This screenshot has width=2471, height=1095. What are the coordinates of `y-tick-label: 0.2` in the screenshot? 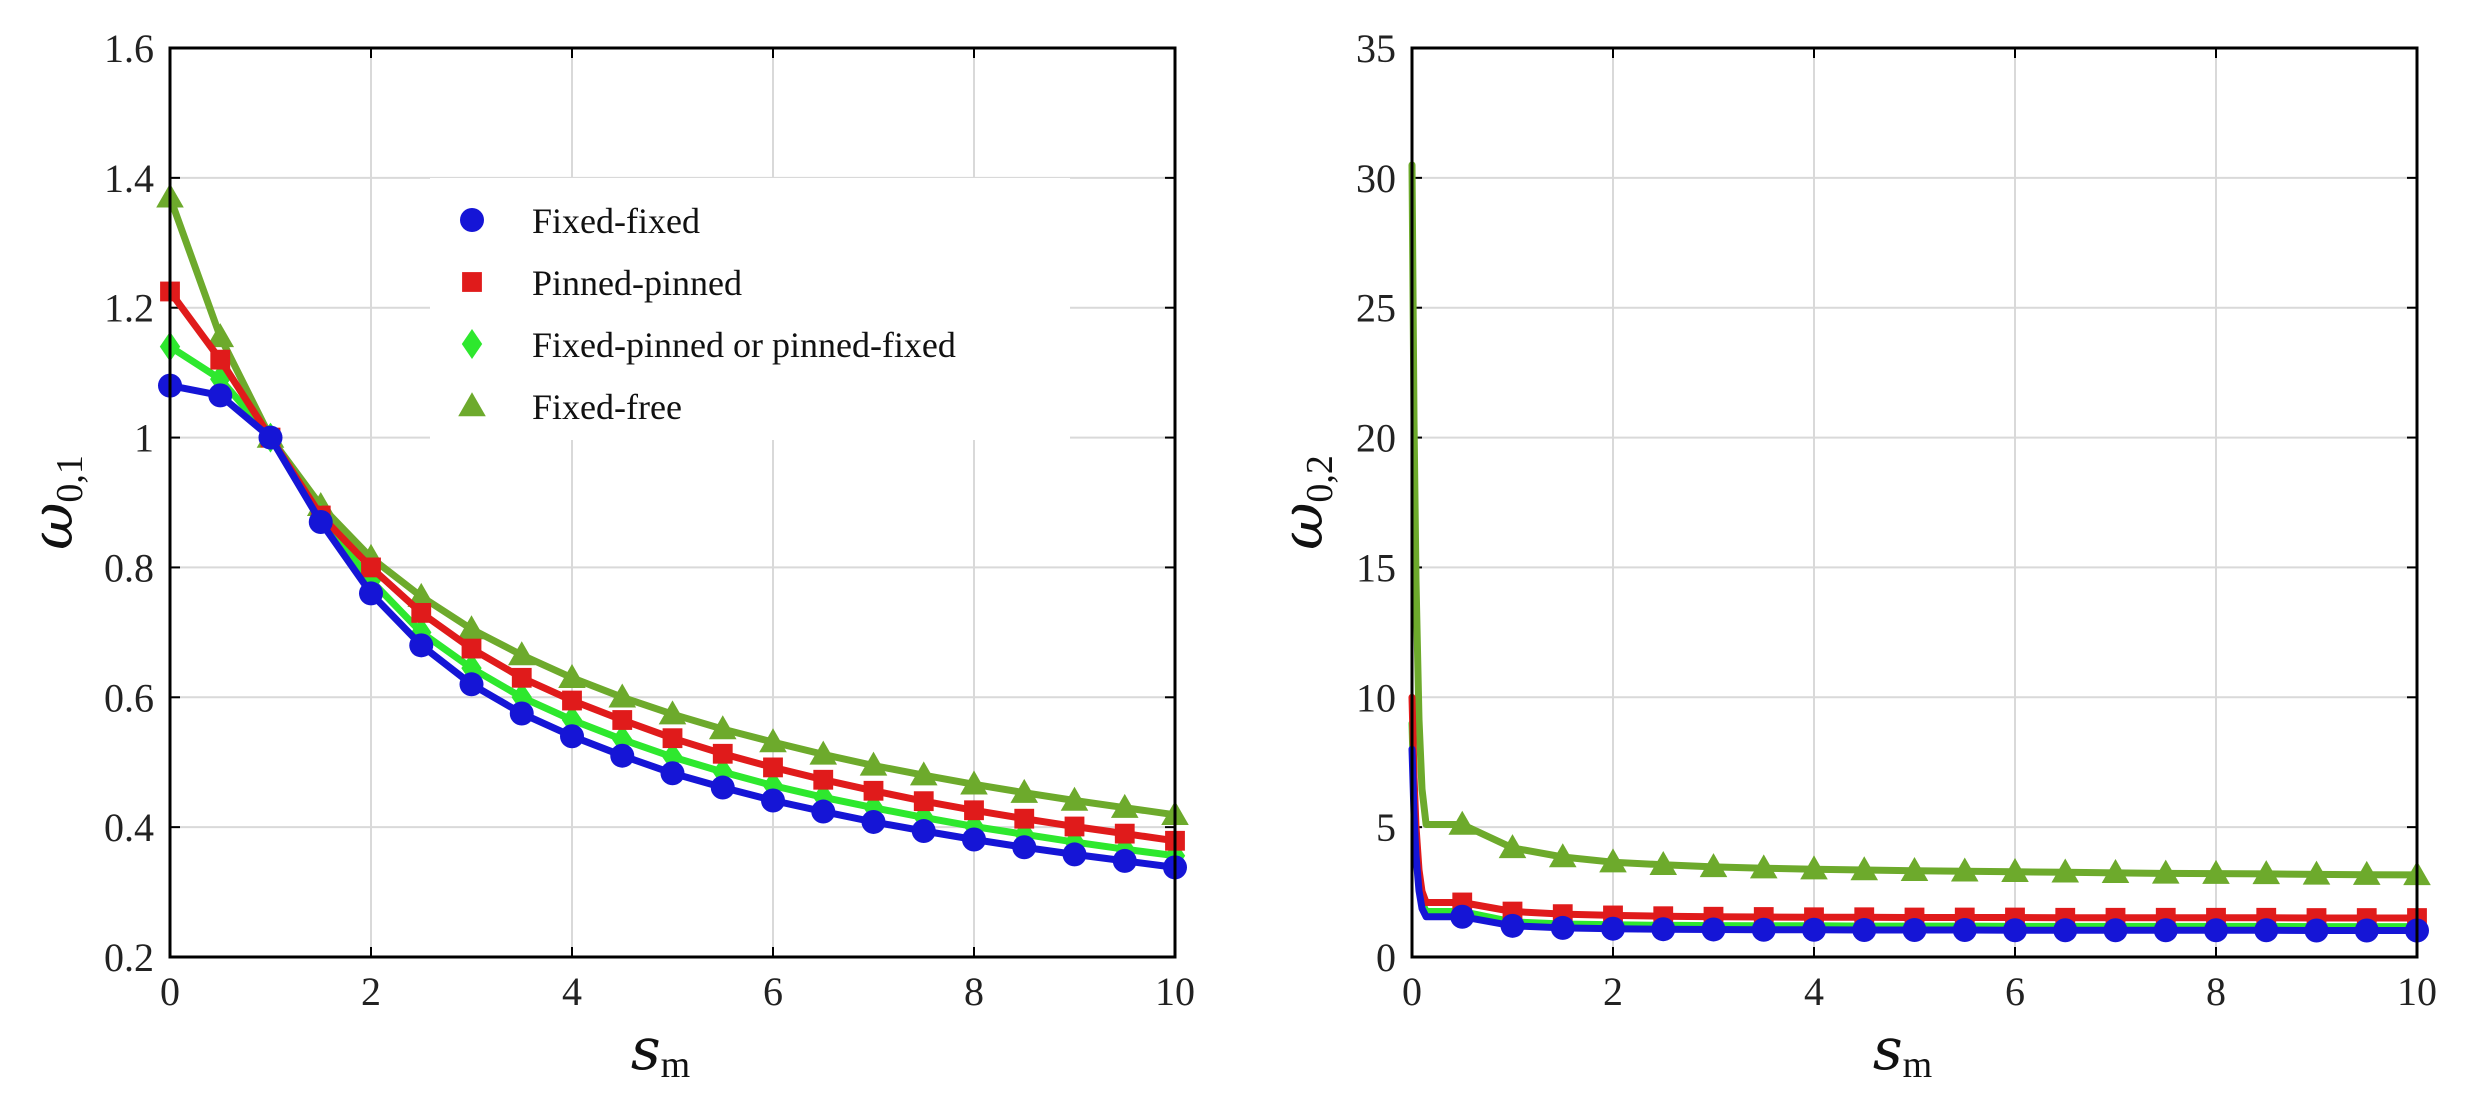 It's located at (129, 957).